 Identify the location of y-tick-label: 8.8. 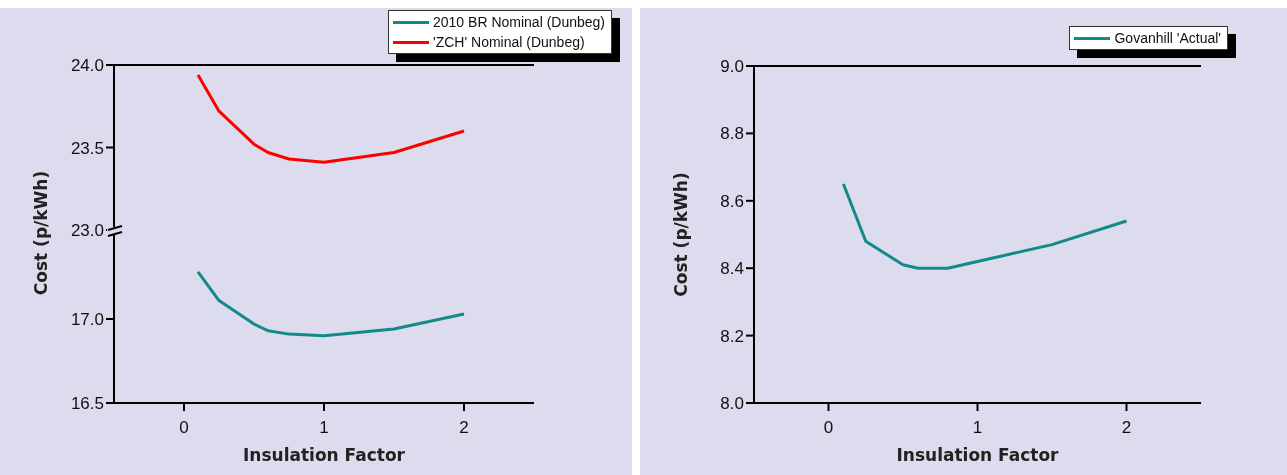
(732, 134).